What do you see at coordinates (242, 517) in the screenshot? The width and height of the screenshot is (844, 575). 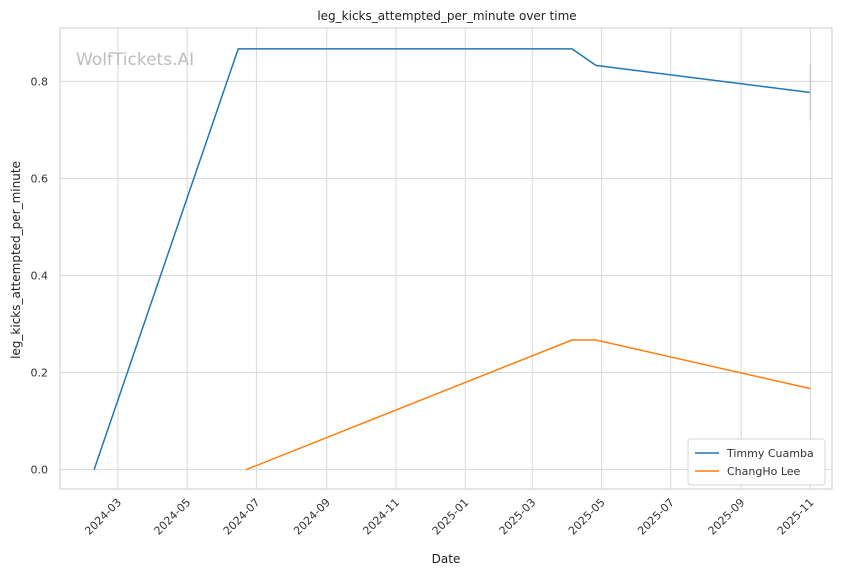 I see `x-tick-label: 2024-07` at bounding box center [242, 517].